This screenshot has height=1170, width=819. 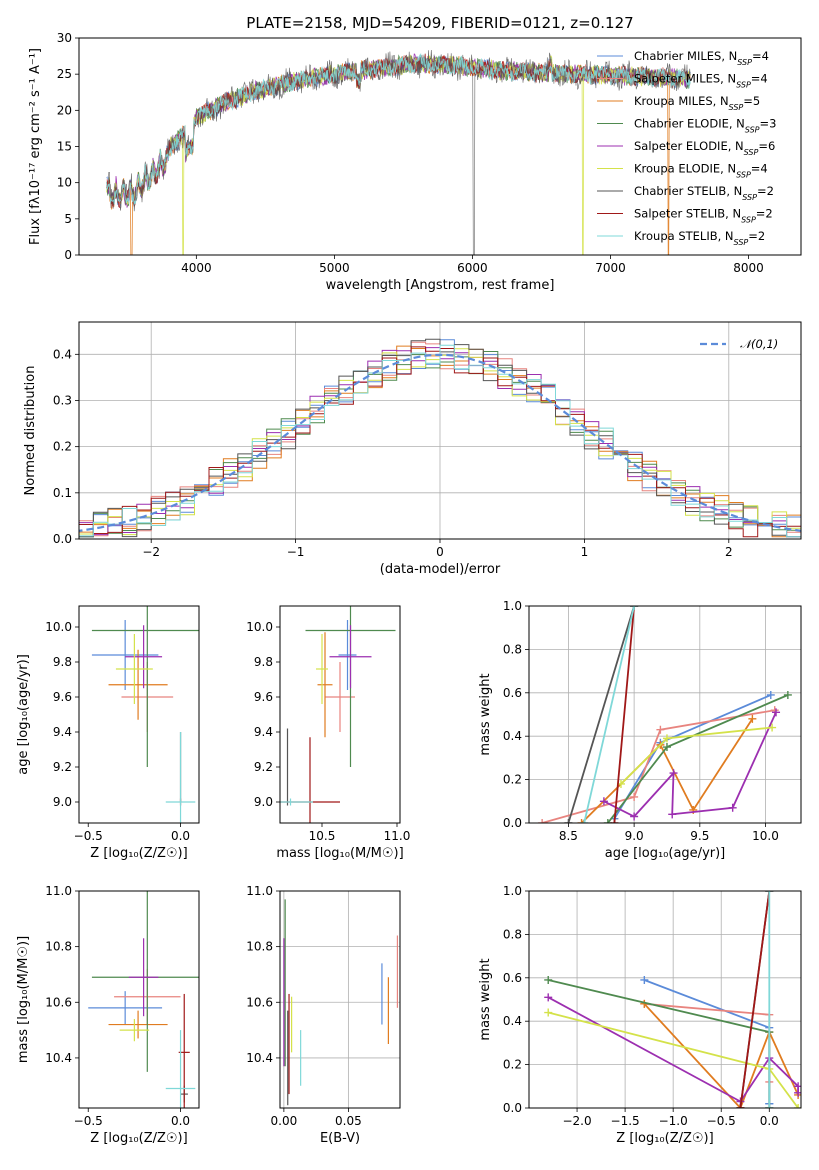 I want to click on x-tick-label: 0.00, so click(x=284, y=1121).